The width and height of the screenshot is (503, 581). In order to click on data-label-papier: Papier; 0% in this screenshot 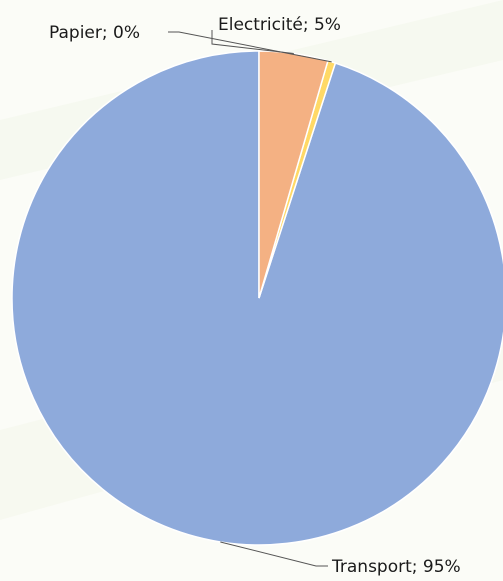, I will do `click(94, 33)`.